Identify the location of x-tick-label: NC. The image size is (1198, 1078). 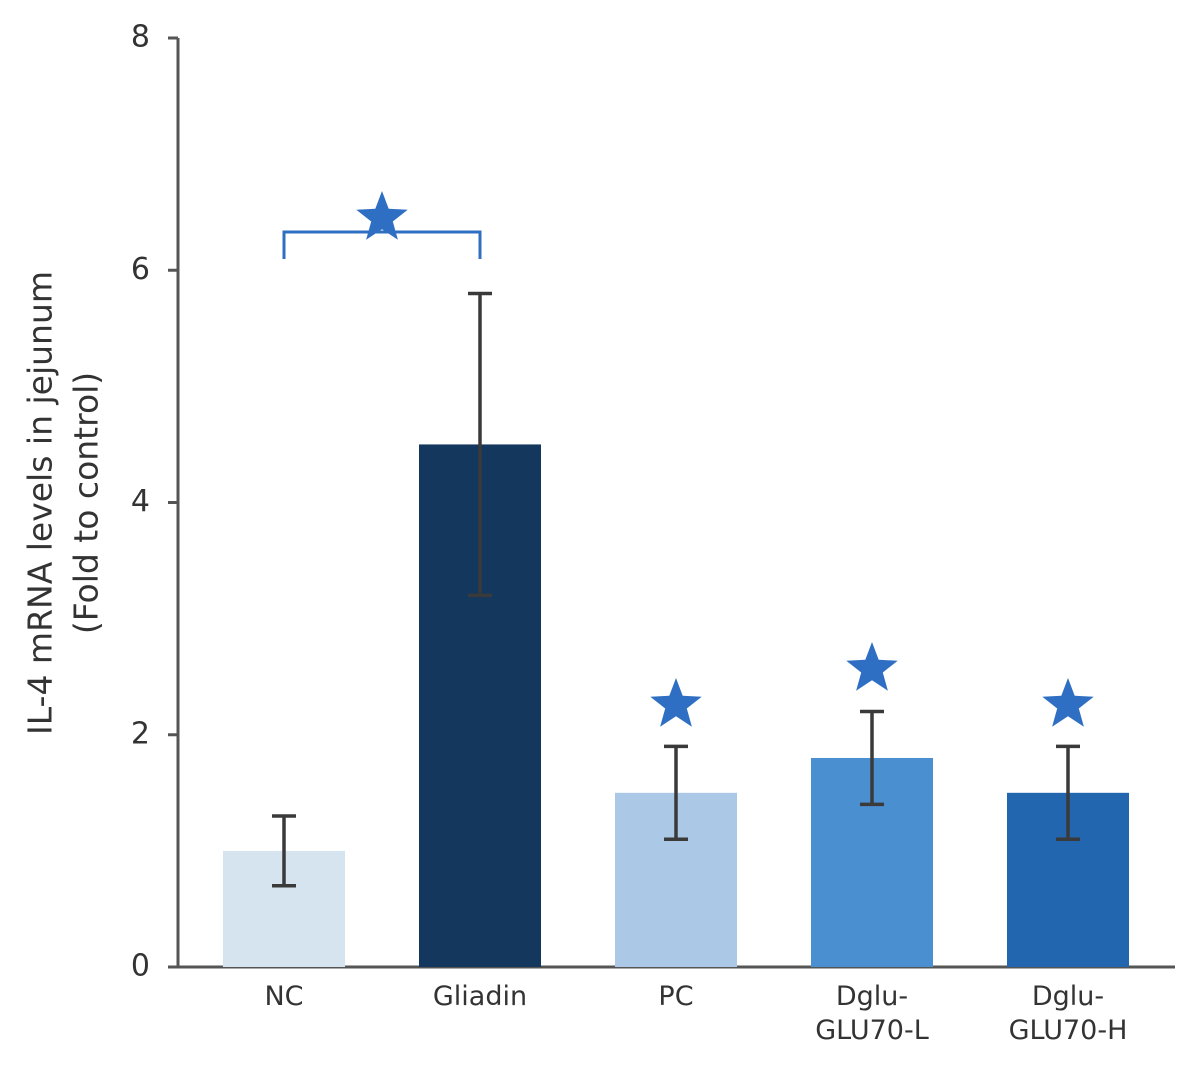
(284, 996).